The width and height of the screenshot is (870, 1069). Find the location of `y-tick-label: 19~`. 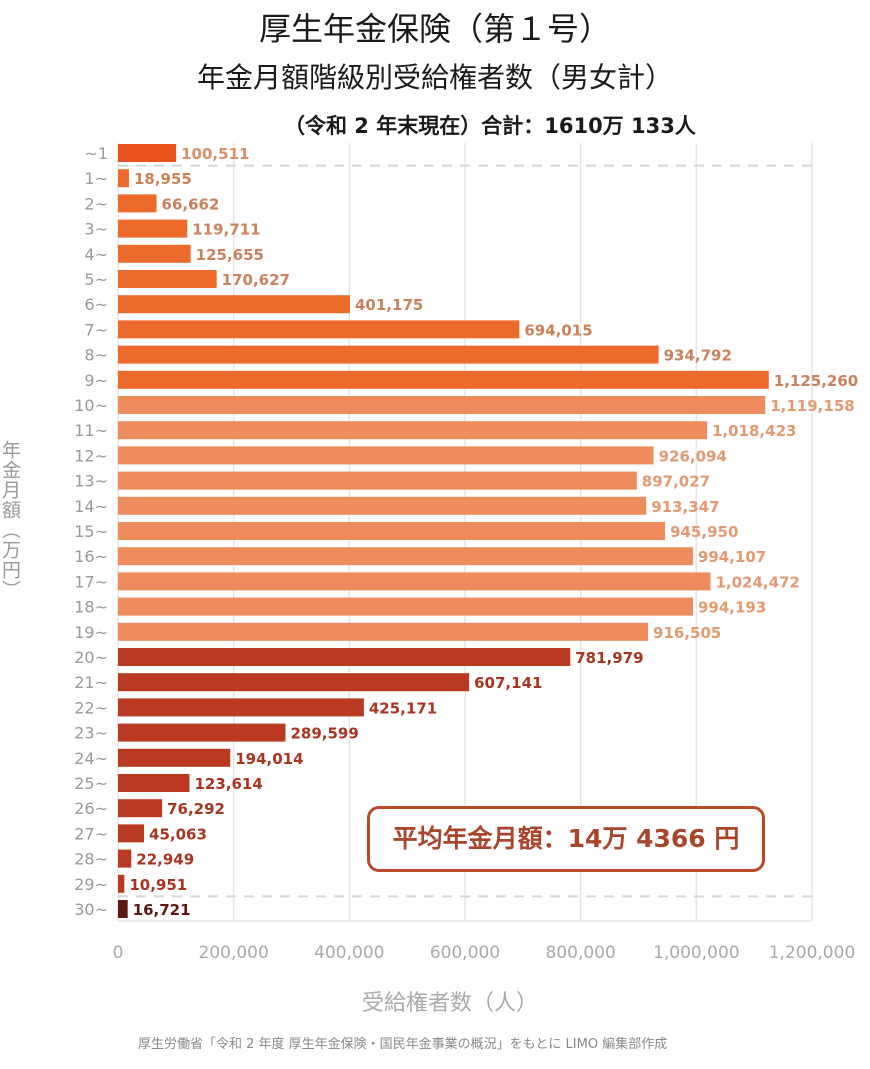

y-tick-label: 19~ is located at coordinates (91, 632).